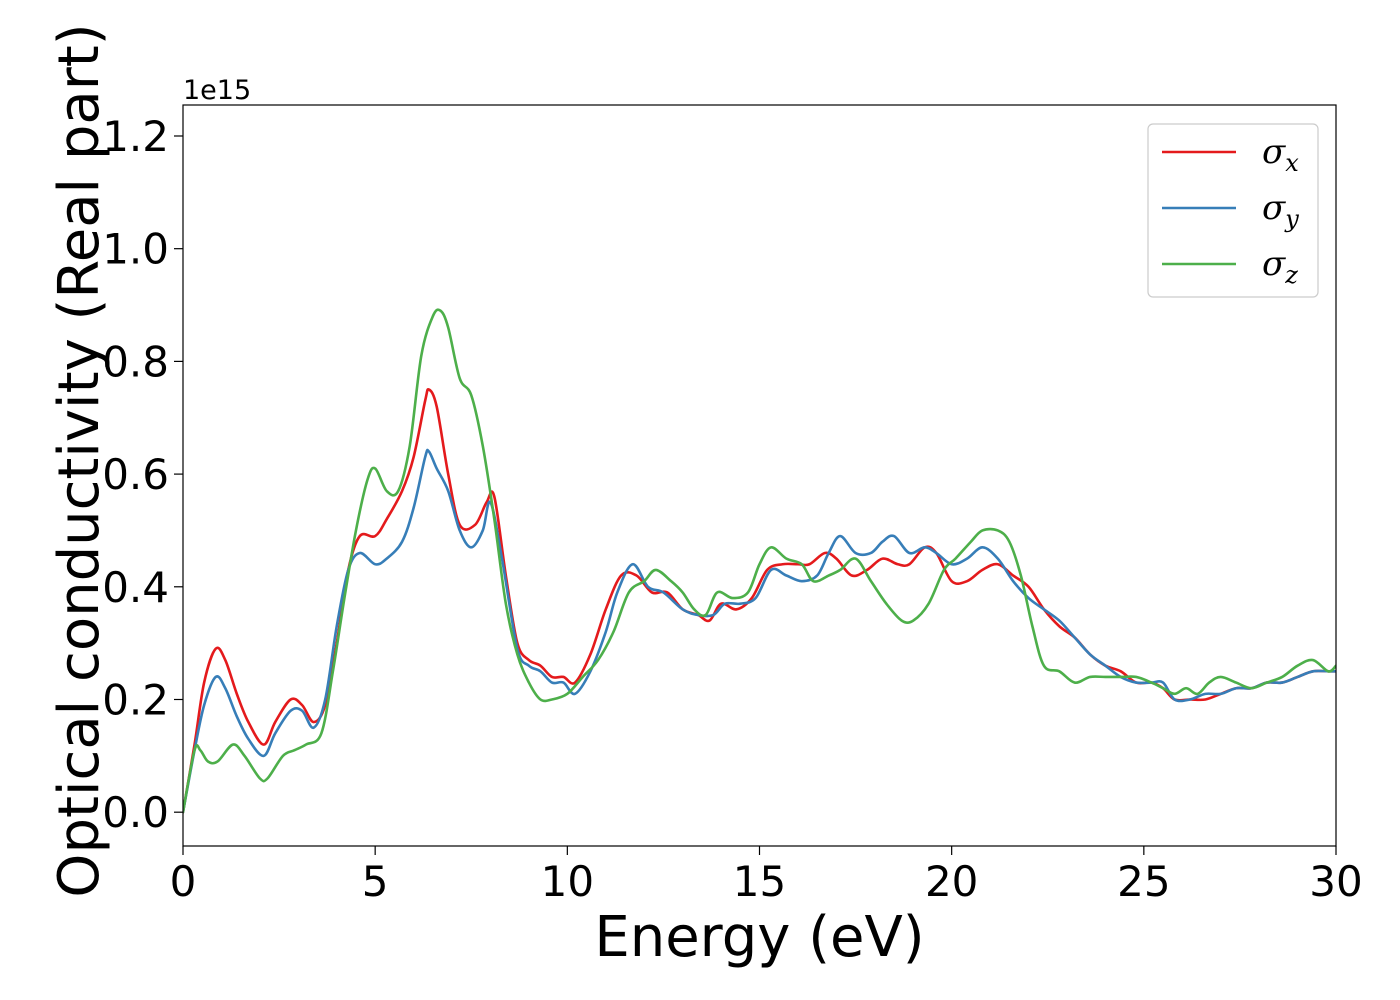  I want to click on x-tick-label: 0, so click(183, 881).